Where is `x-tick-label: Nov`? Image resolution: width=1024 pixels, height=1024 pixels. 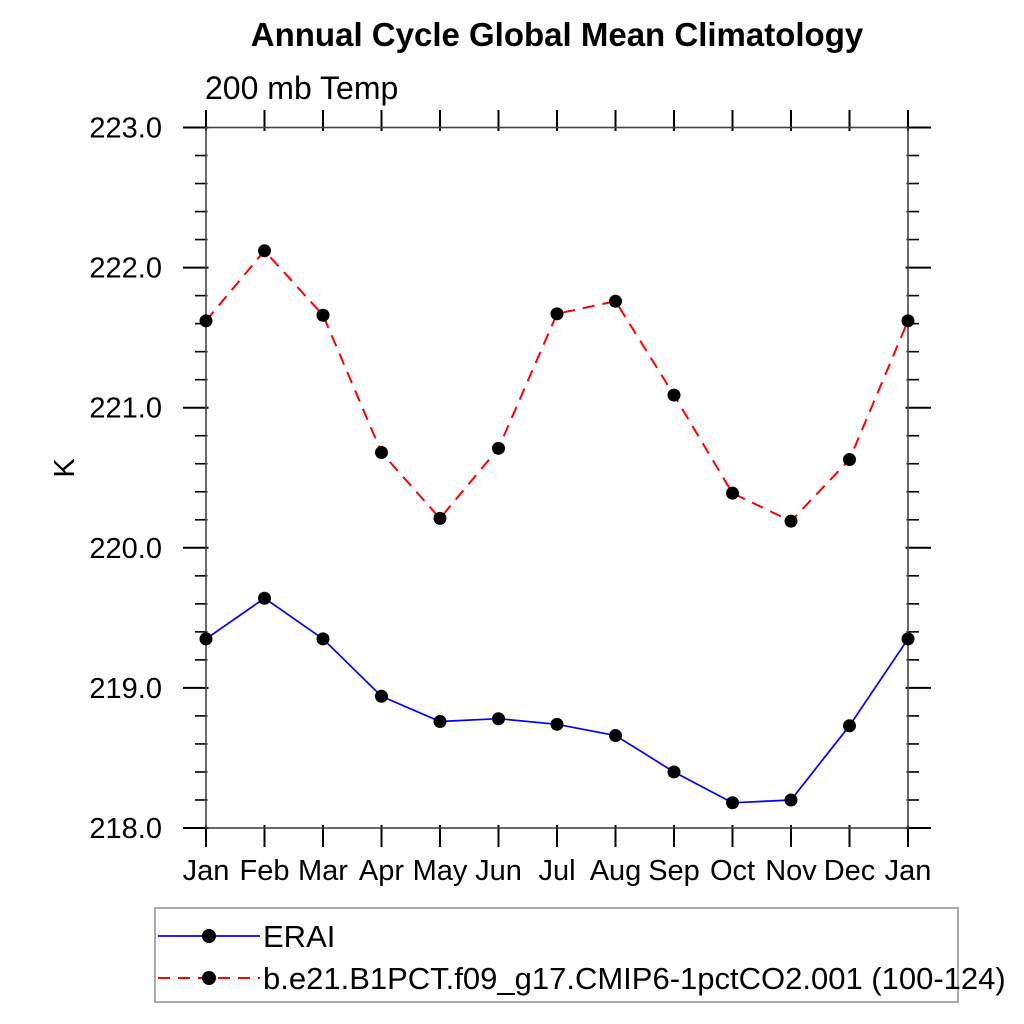
x-tick-label: Nov is located at coordinates (791, 871).